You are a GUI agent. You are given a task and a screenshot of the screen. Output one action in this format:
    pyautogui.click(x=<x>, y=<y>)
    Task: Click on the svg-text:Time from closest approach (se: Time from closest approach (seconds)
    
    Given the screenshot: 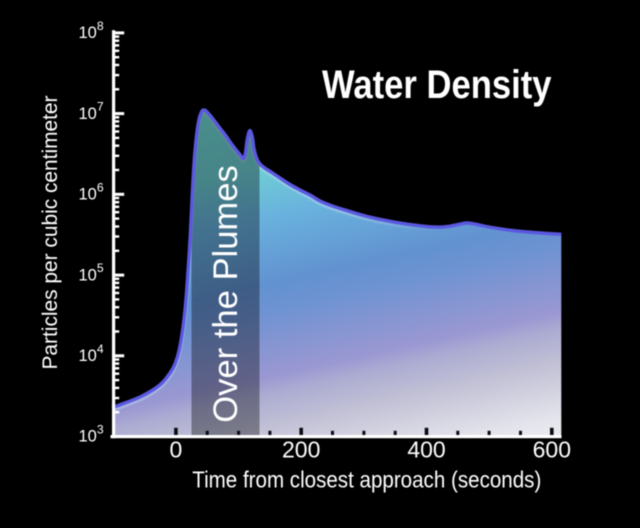 What is the action you would take?
    pyautogui.click(x=366, y=480)
    